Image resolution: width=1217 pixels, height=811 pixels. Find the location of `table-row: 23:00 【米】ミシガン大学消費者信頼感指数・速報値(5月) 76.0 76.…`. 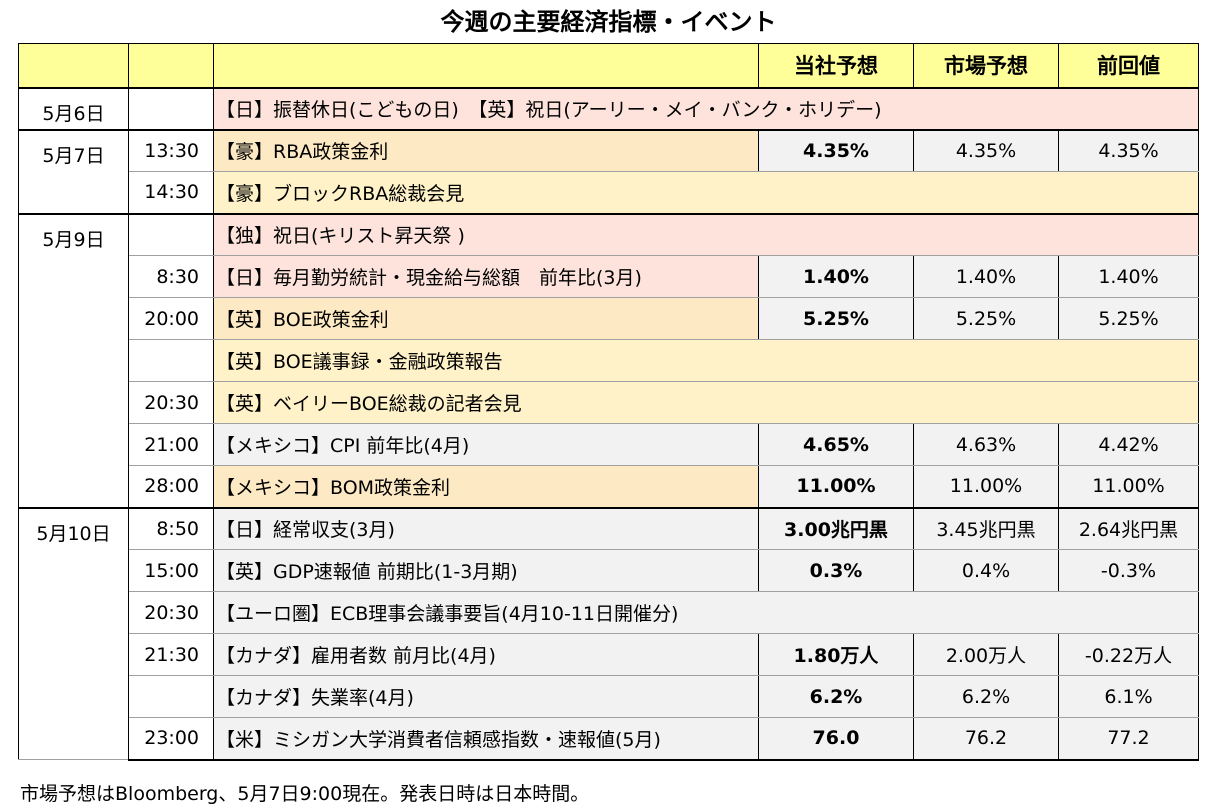

table-row: 23:00 【米】ミシガン大学消費者信頼感指数・速報値(5月) 76.0 76.… is located at coordinates (609, 739).